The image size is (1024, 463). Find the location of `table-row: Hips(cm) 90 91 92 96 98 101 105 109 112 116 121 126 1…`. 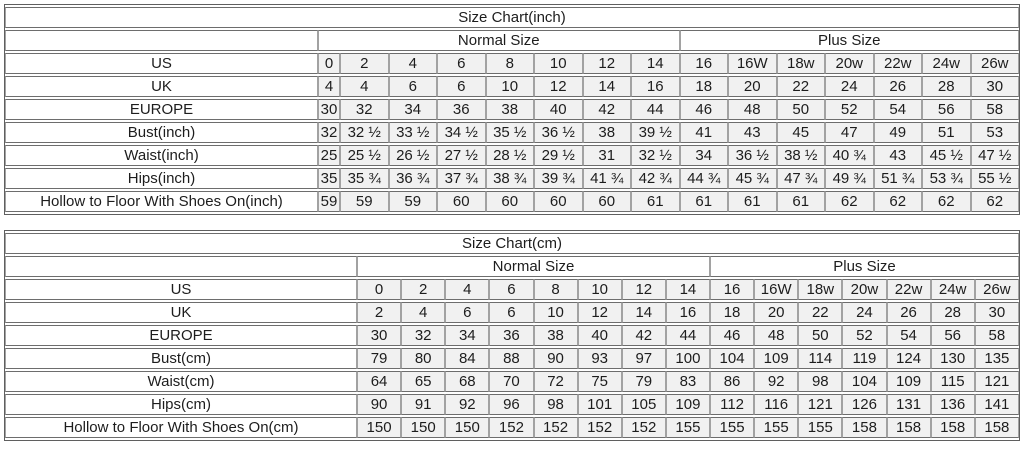

table-row: Hips(cm) 90 91 92 96 98 101 105 109 112 116 121 126 1… is located at coordinates (512, 404).